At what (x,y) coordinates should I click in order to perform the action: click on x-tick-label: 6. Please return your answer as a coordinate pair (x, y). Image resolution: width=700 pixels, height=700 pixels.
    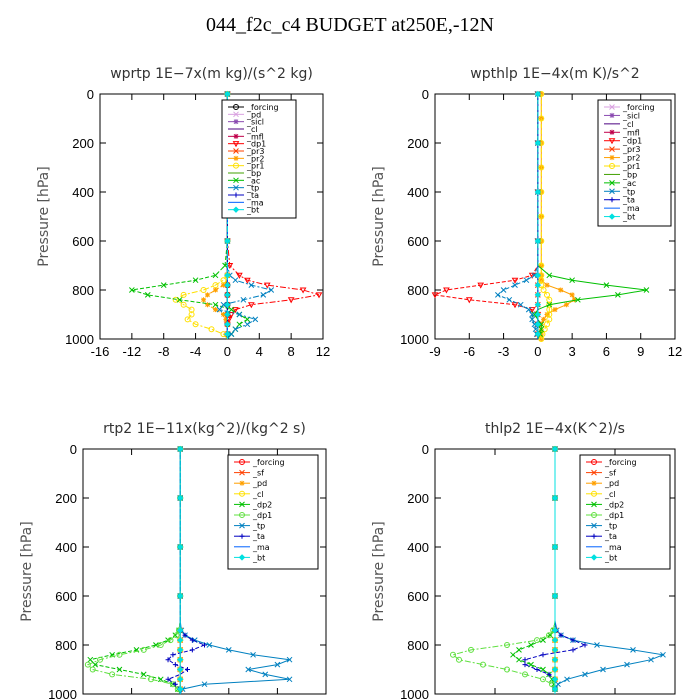
    Looking at the image, I should click on (606, 351).